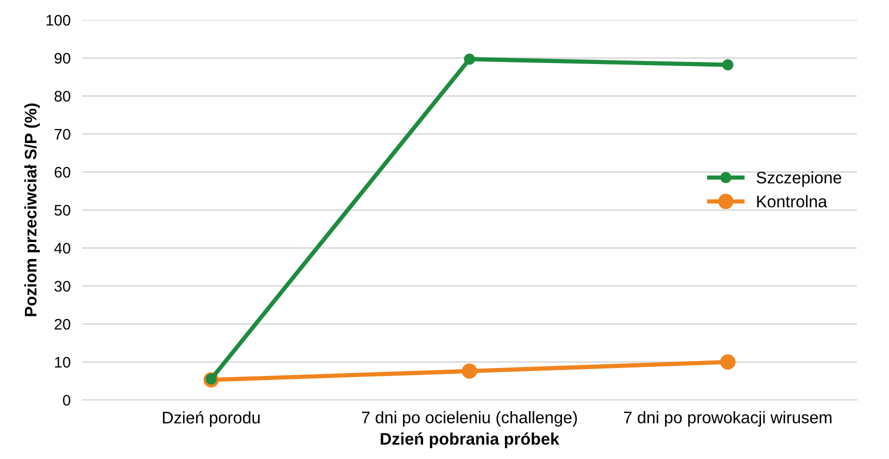  Describe the element at coordinates (469, 419) in the screenshot. I see `x-tick-label: 7 dni po ocieleniu (challenge)` at that location.